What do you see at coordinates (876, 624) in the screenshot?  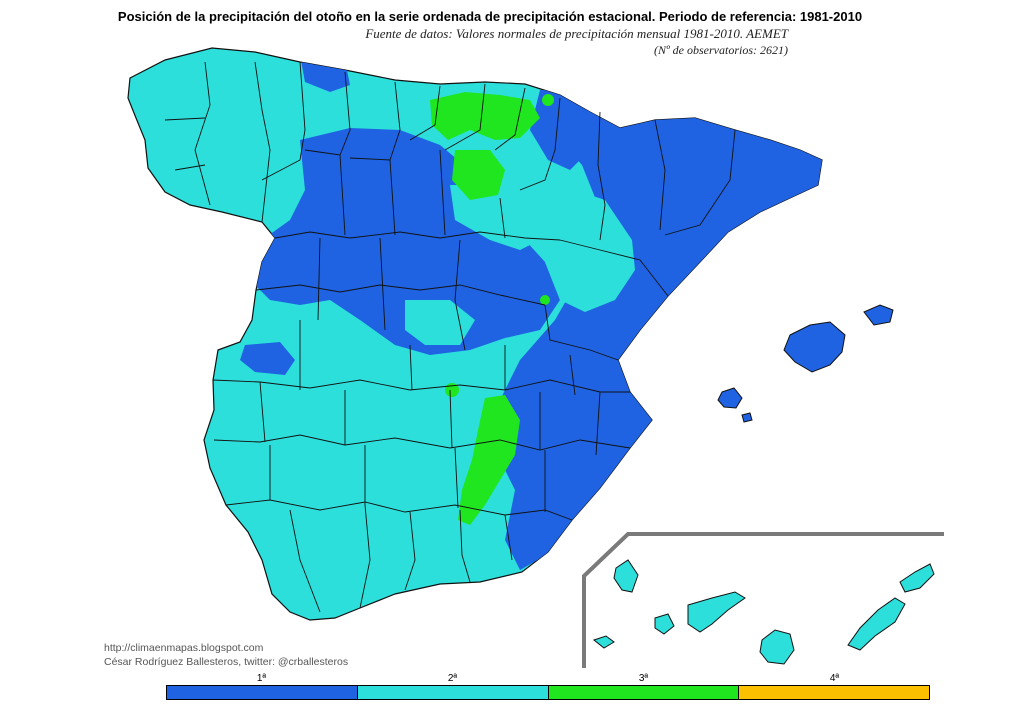 I see `island-fuerteventura` at bounding box center [876, 624].